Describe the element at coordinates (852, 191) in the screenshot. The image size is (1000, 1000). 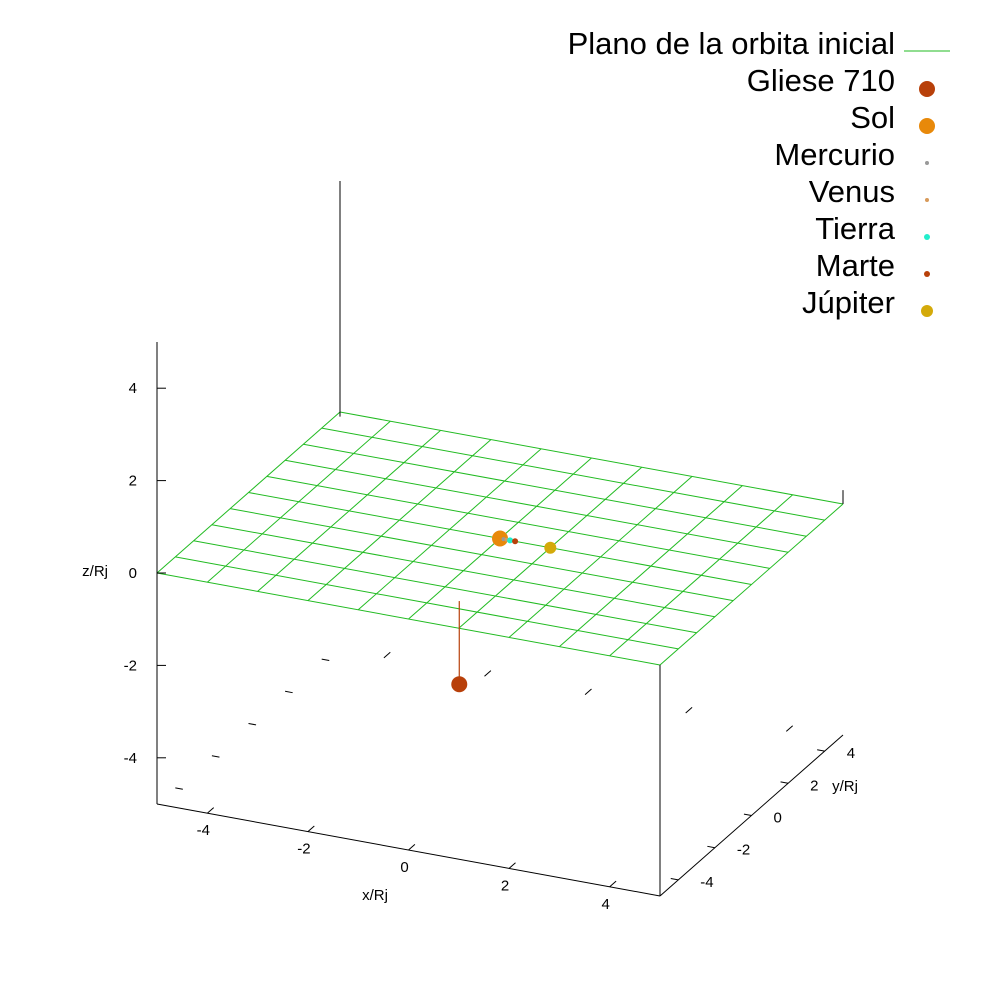
I see `legend-label-venus: Venus` at that location.